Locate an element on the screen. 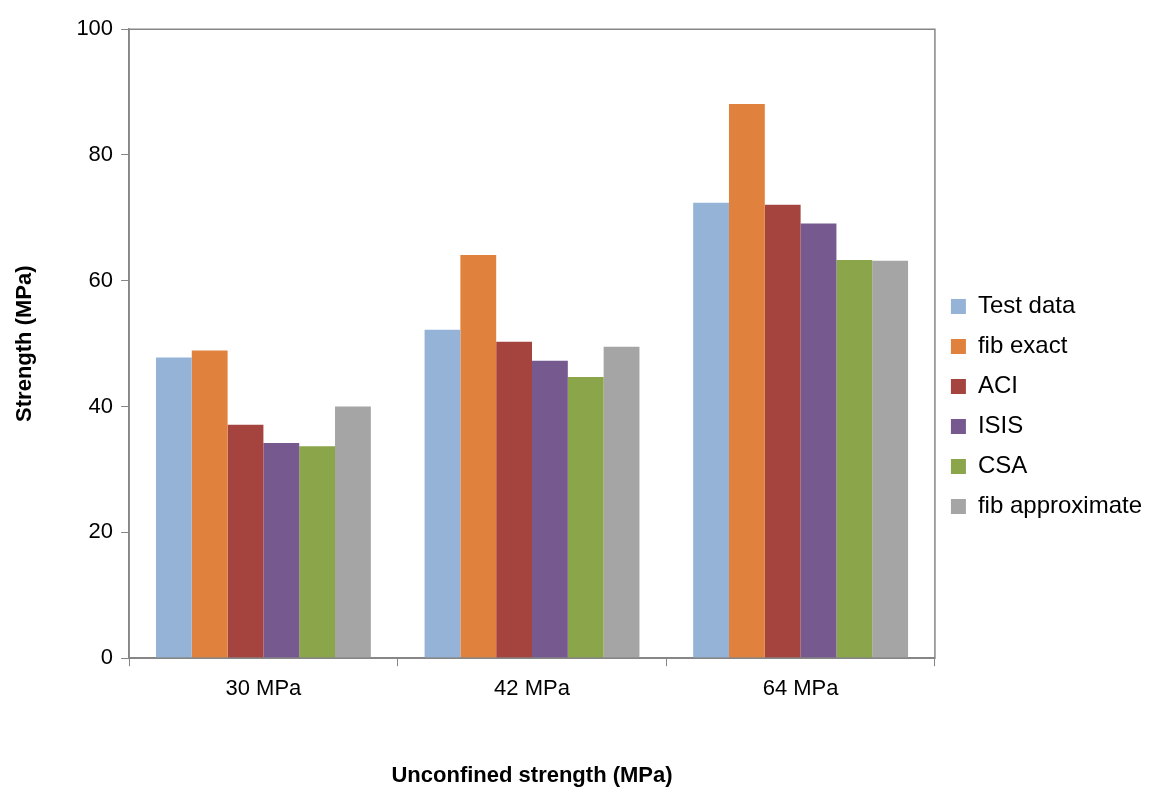 Image resolution: width=1164 pixels, height=801 pixels. legend-label: ACI is located at coordinates (997, 385).